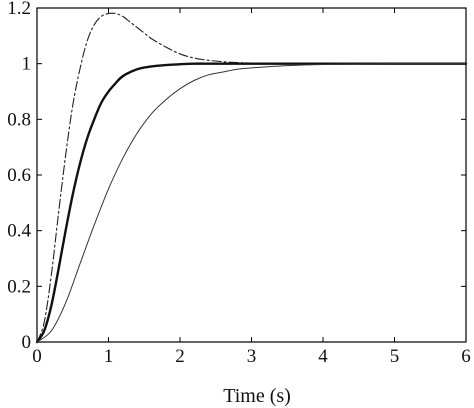  I want to click on y-tick-label: 0.6, so click(19, 175).